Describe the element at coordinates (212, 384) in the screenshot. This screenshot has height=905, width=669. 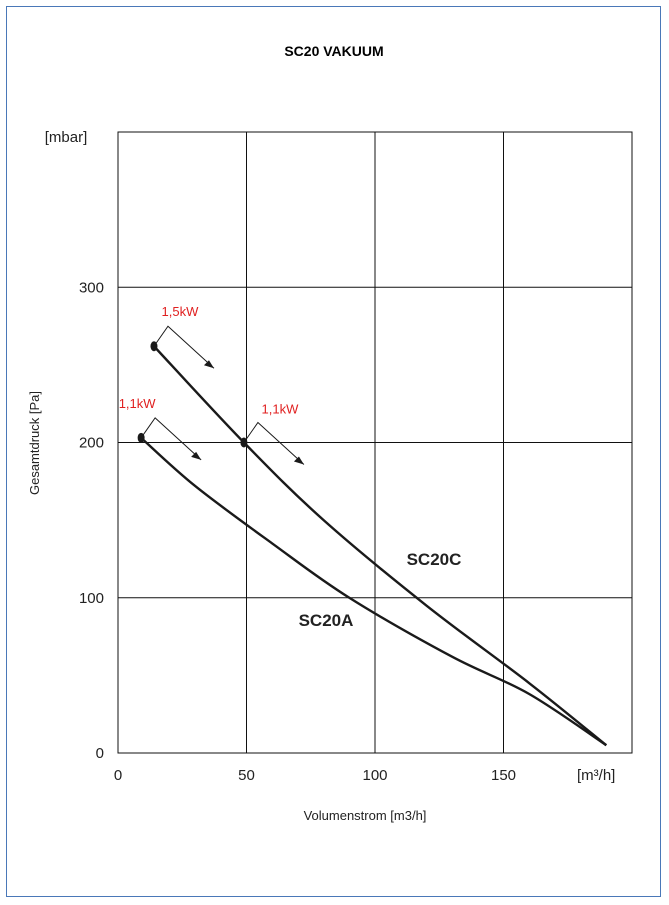
I see `annotations: 1,5kW 1,1kW 1,1kW` at that location.